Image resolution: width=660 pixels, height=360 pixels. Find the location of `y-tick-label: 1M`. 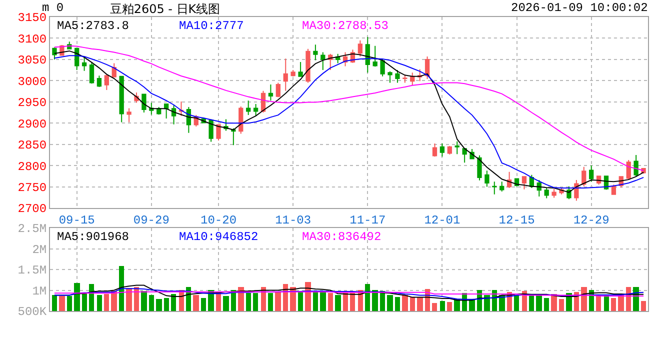

y-tick-label: 1M is located at coordinates (39, 291).